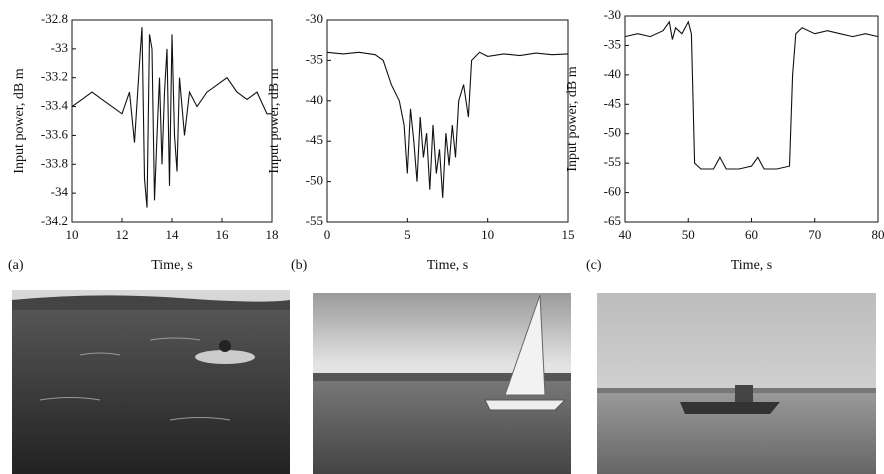 This screenshot has width=884, height=474. Describe the element at coordinates (594, 265) in the screenshot. I see `panel-label: (c)` at that location.